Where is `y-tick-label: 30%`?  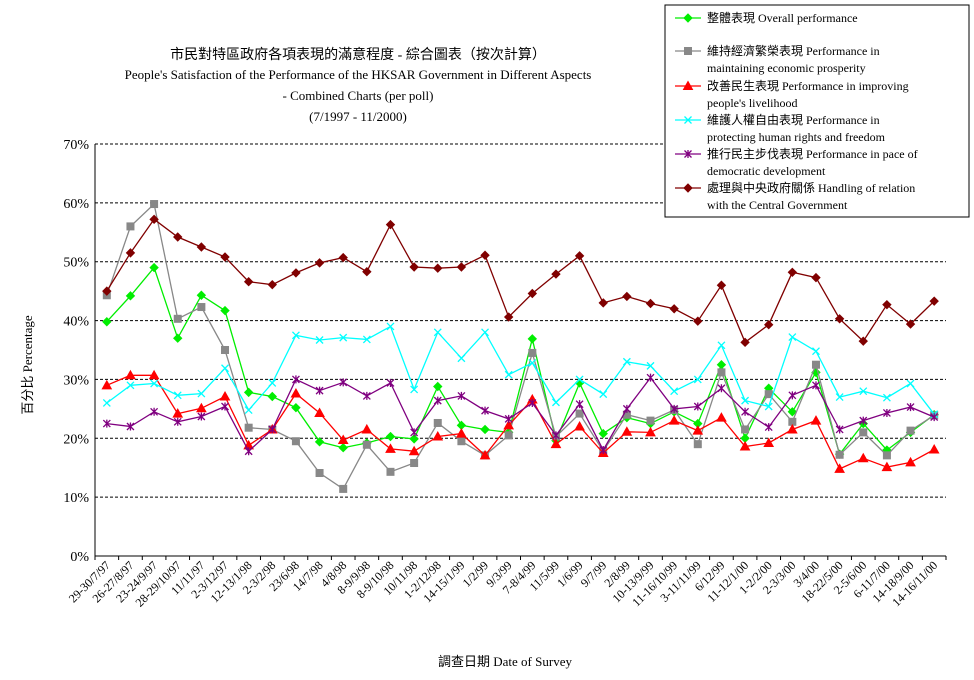
y-tick-label: 30% is located at coordinates (76, 380).